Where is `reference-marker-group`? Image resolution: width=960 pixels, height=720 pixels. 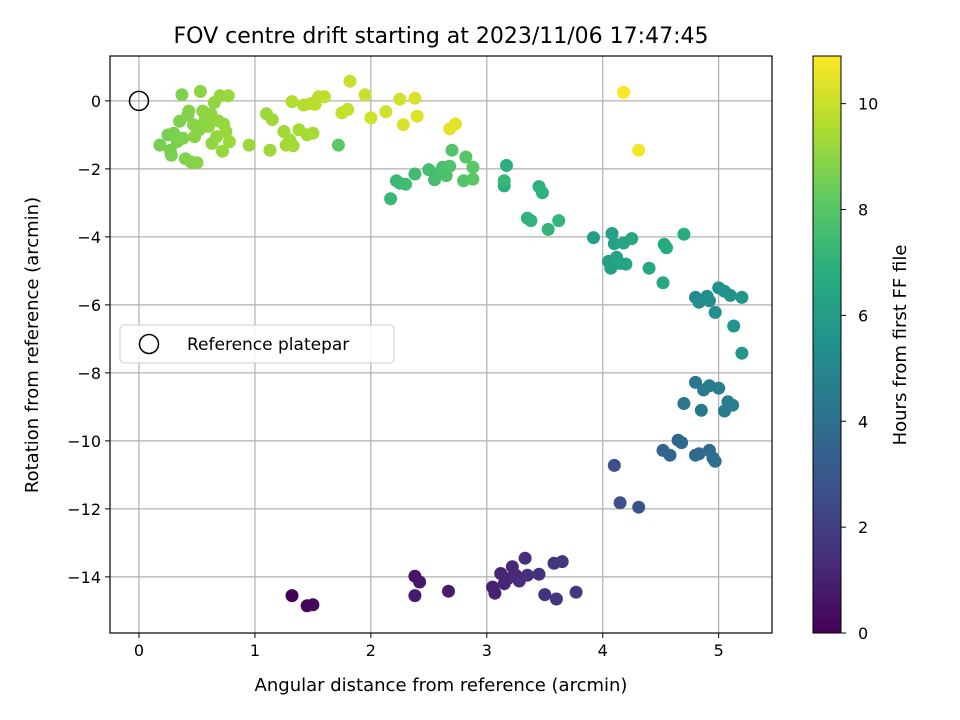
reference-marker-group is located at coordinates (139, 101).